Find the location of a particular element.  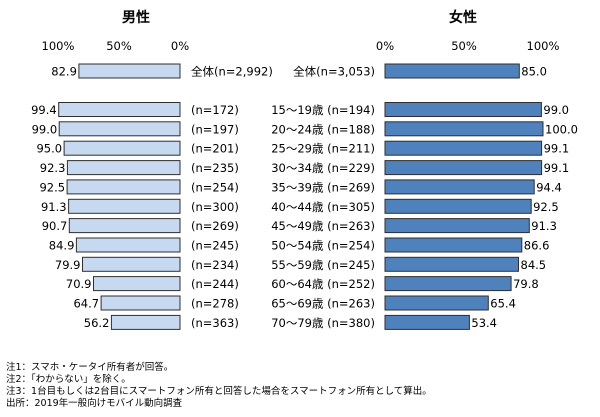

male-category-label: (n=244) is located at coordinates (215, 284).